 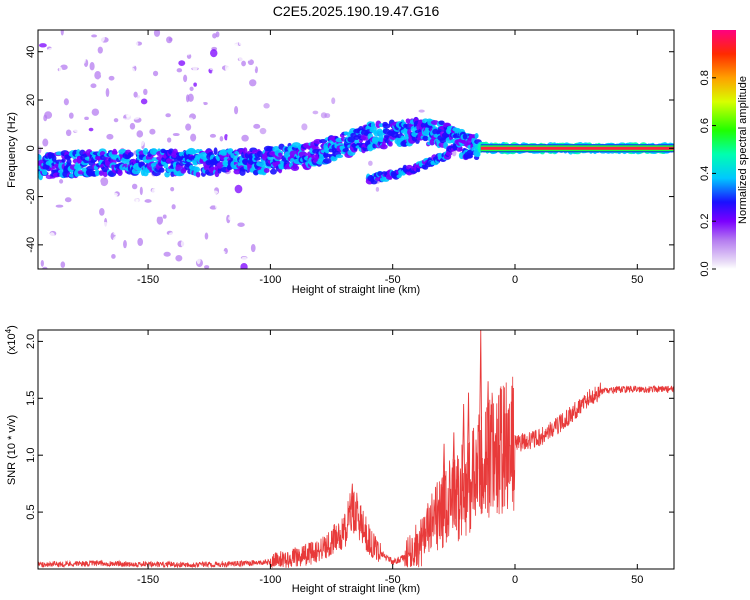 I want to click on y-tick-label: 0, so click(x=31, y=148).